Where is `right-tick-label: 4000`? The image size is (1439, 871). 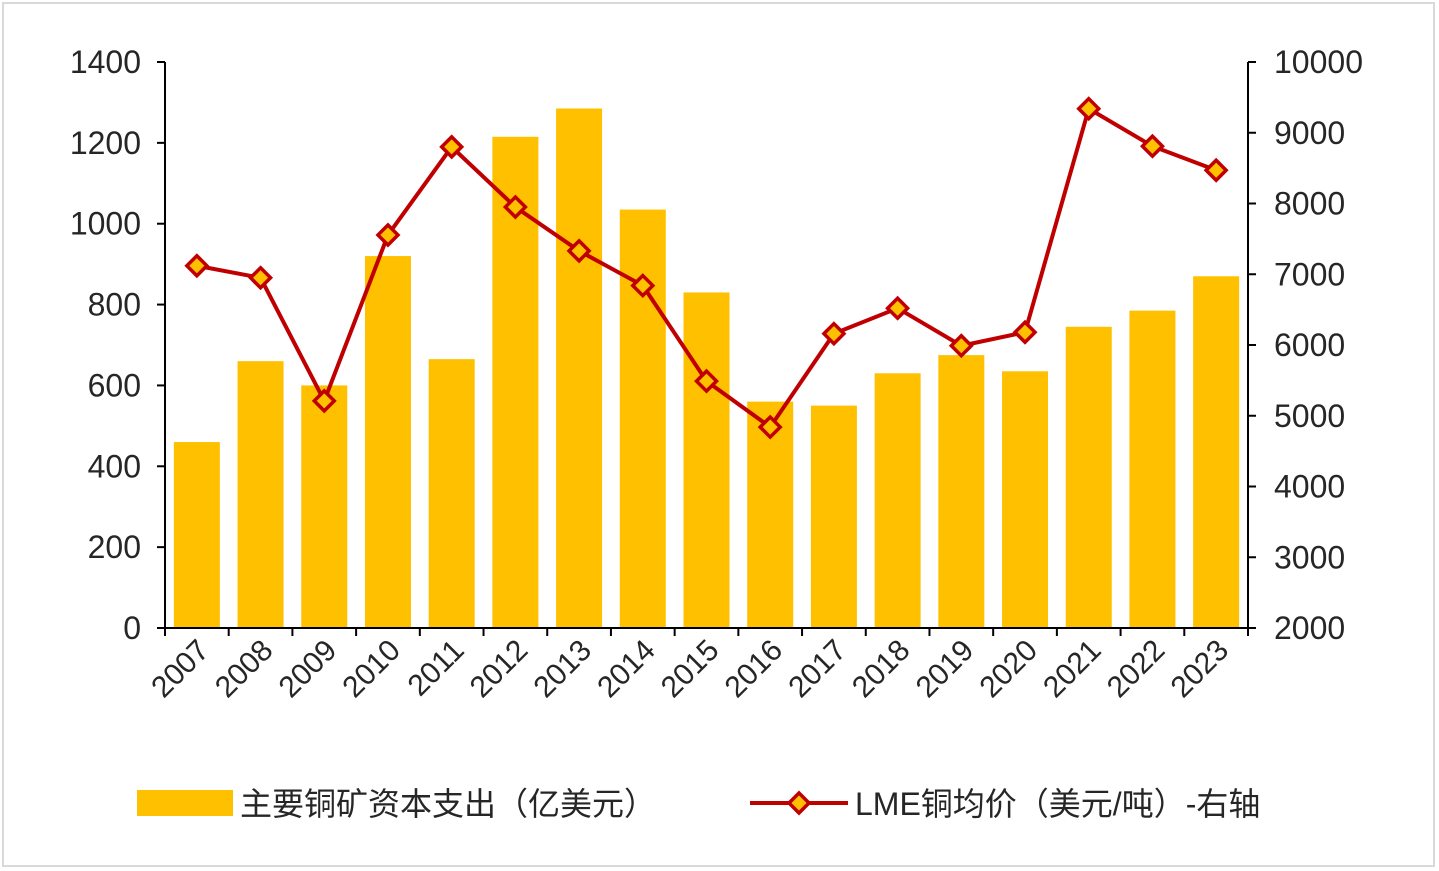 right-tick-label: 4000 is located at coordinates (1309, 487).